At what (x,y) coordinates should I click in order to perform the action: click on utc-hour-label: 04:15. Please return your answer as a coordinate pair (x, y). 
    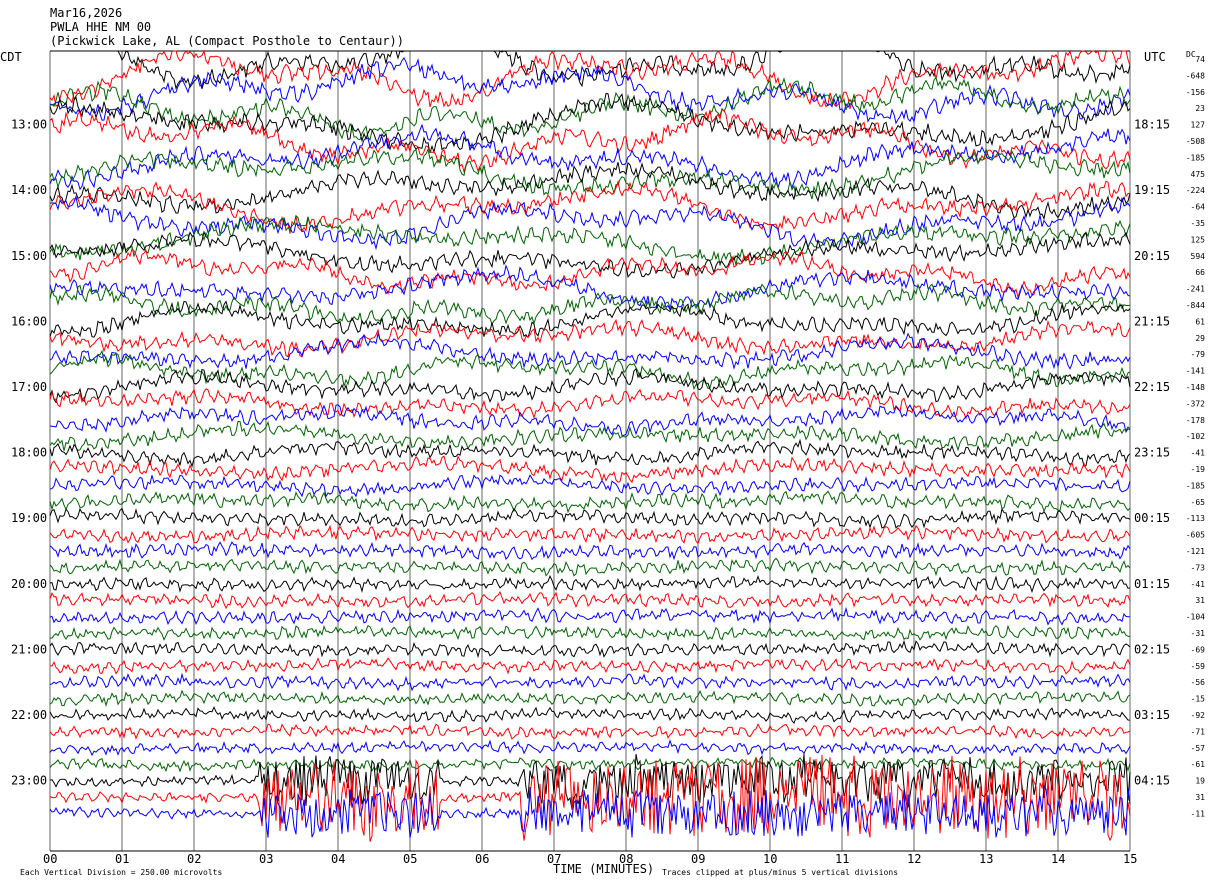
    Looking at the image, I should click on (1152, 781).